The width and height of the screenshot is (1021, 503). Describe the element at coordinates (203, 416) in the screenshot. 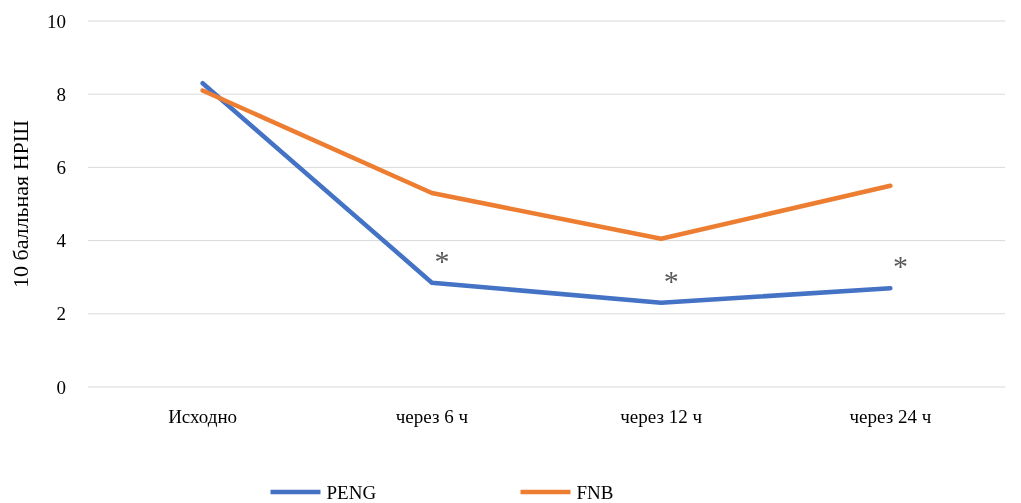

I see `x-tick-label: Исходно` at that location.